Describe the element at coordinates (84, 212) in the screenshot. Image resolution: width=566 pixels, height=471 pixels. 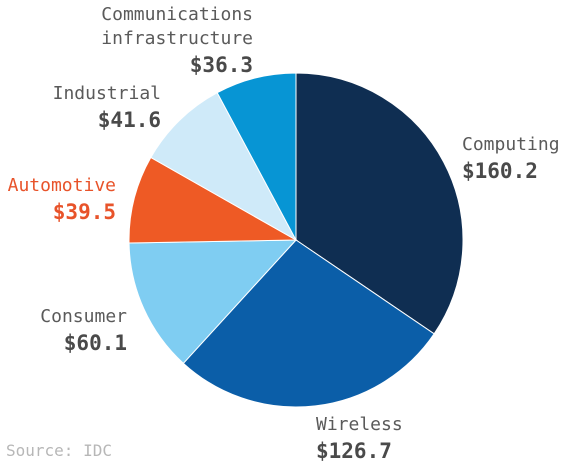
I see `slice-value-automotive: $39.5` at that location.